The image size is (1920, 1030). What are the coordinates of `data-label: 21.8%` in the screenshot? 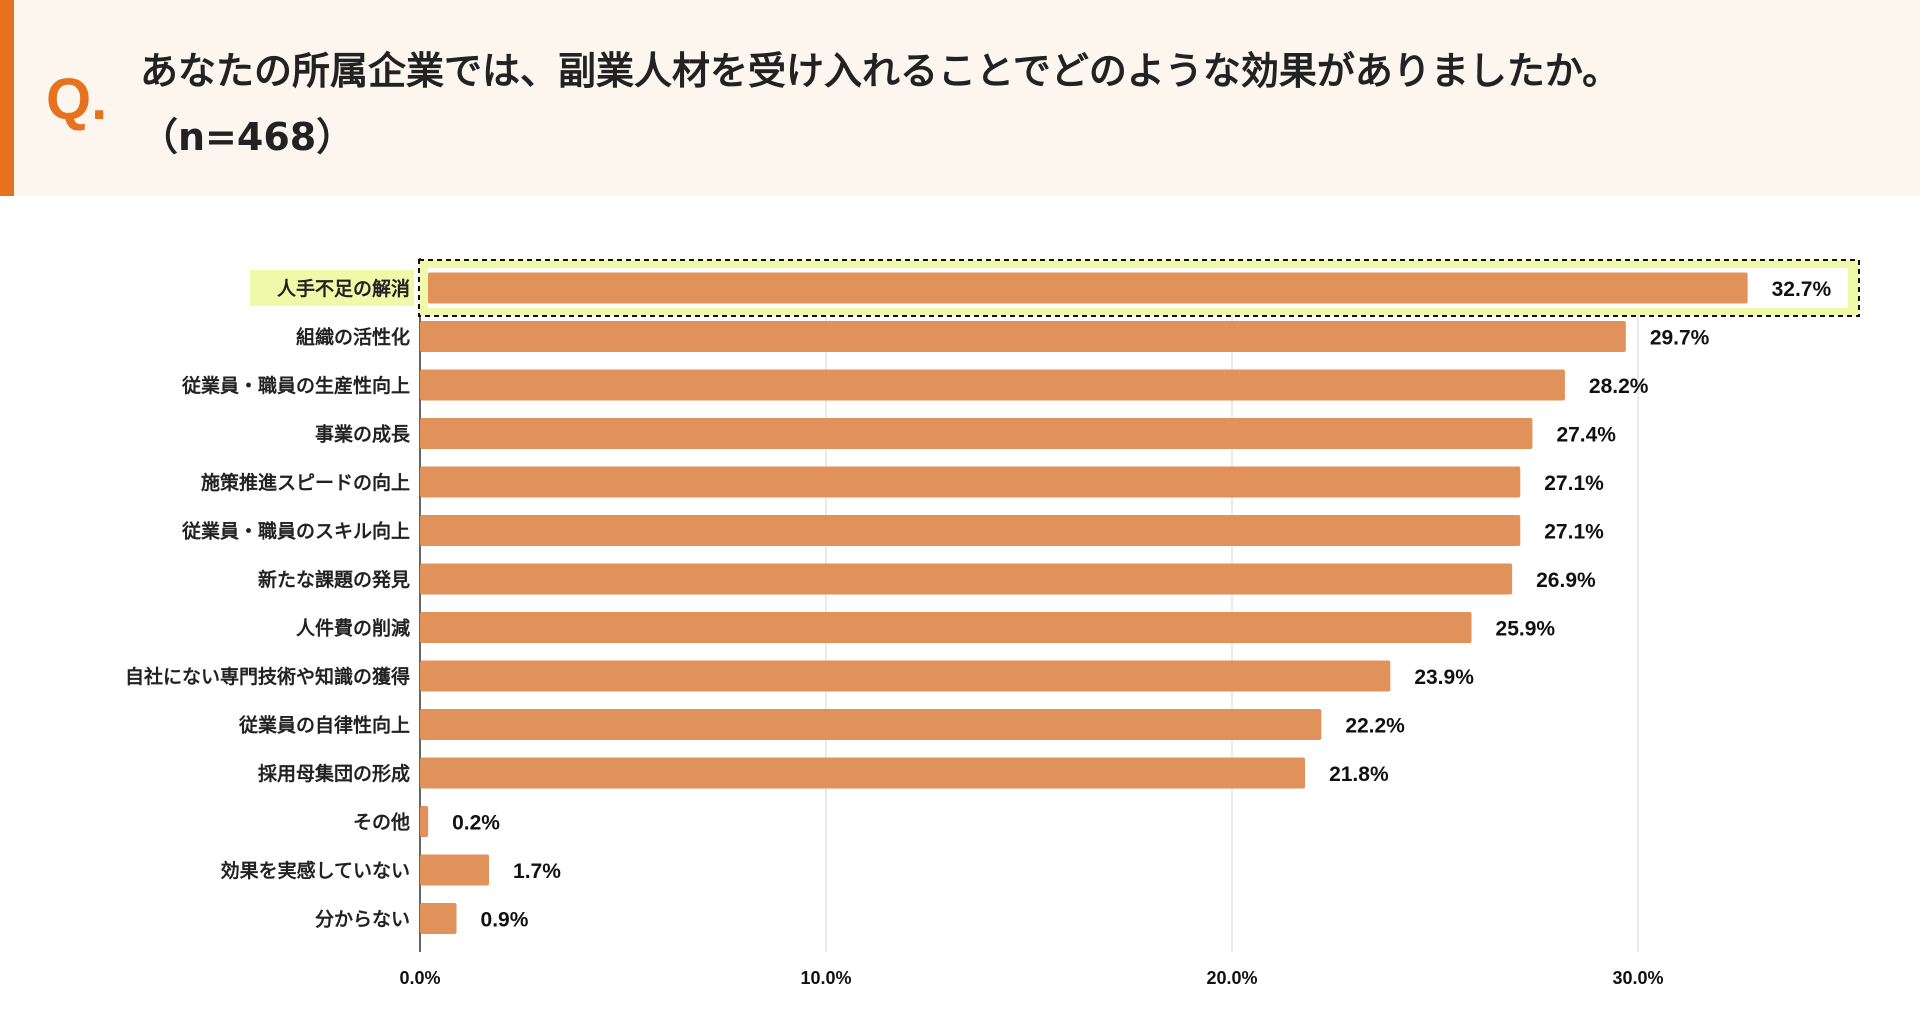 It's located at (1359, 774).